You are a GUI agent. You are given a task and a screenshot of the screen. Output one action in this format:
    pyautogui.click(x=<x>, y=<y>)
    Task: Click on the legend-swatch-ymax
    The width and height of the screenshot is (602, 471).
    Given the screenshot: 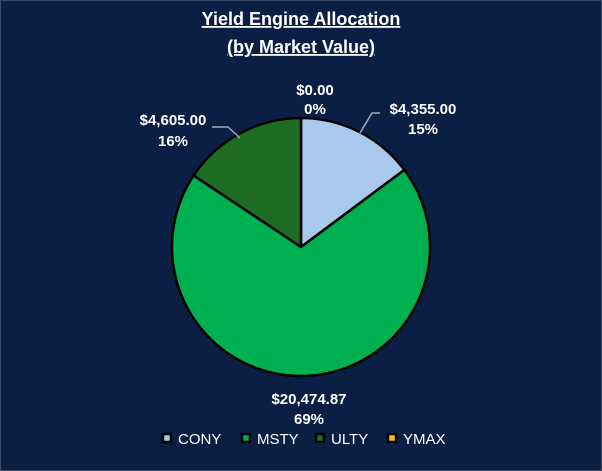 What is the action you would take?
    pyautogui.click(x=392, y=438)
    